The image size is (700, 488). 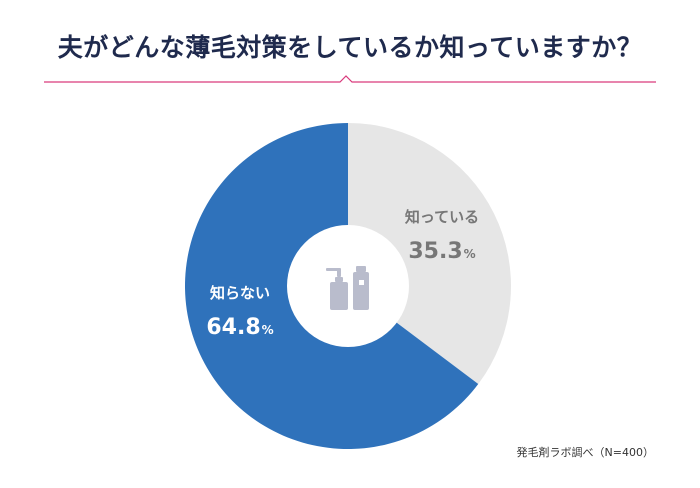 I want to click on chart-title: 夫がどんな薄毛対策をしているか知っていますか？, so click(x=350, y=47).